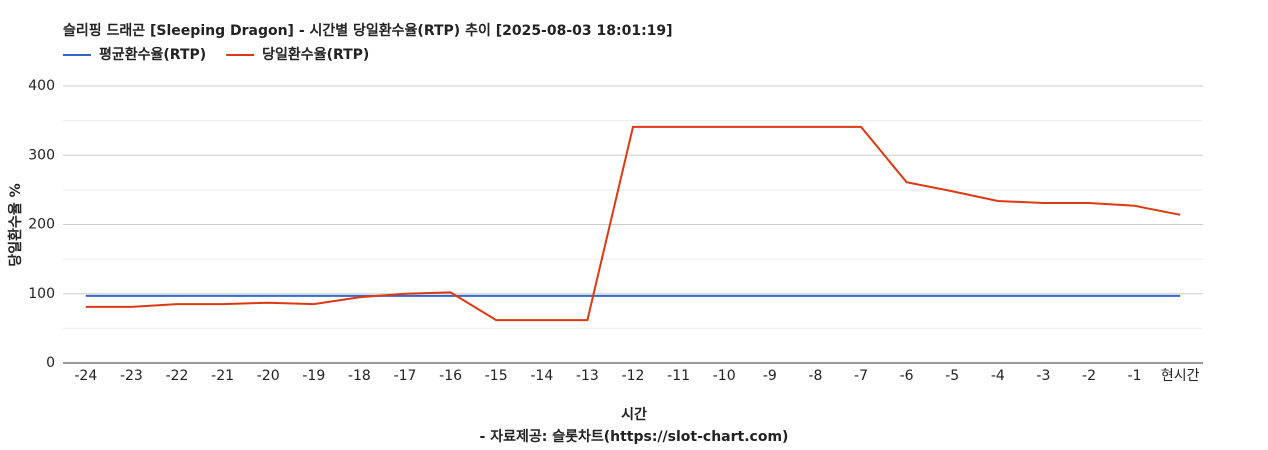 This screenshot has height=450, width=1268. Describe the element at coordinates (678, 376) in the screenshot. I see `x-tick-label: -11` at that location.